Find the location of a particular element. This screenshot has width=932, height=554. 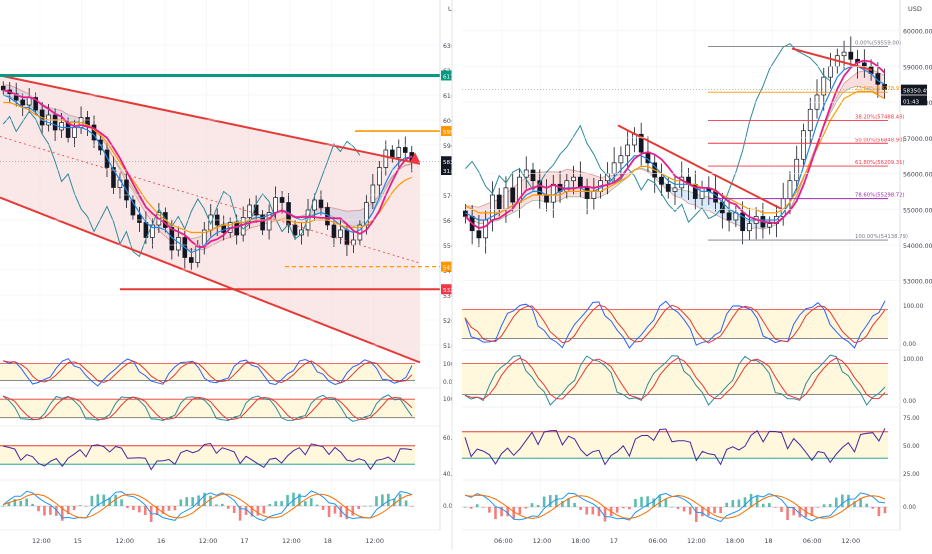

oscillator-tick-label: 25.00 is located at coordinates (911, 475).